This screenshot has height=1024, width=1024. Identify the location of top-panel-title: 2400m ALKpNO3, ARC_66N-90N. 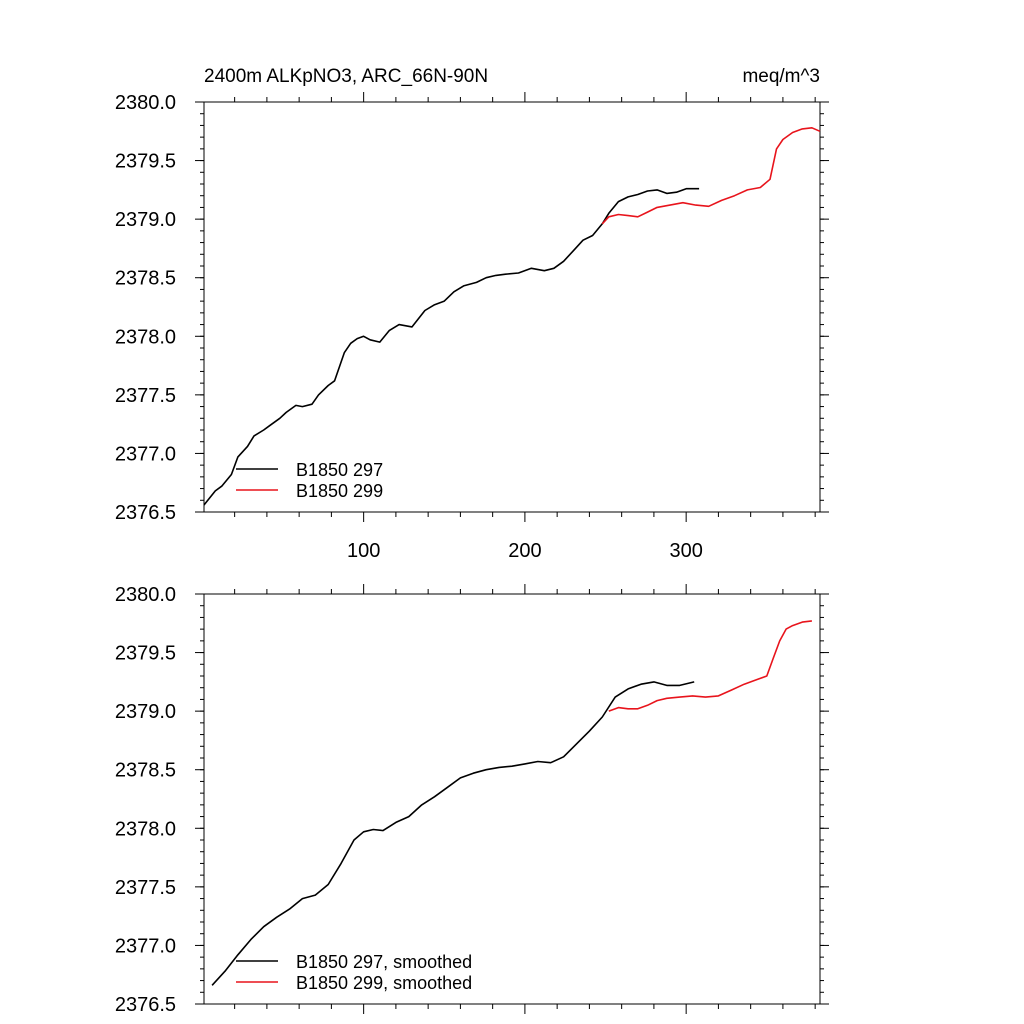
(346, 76).